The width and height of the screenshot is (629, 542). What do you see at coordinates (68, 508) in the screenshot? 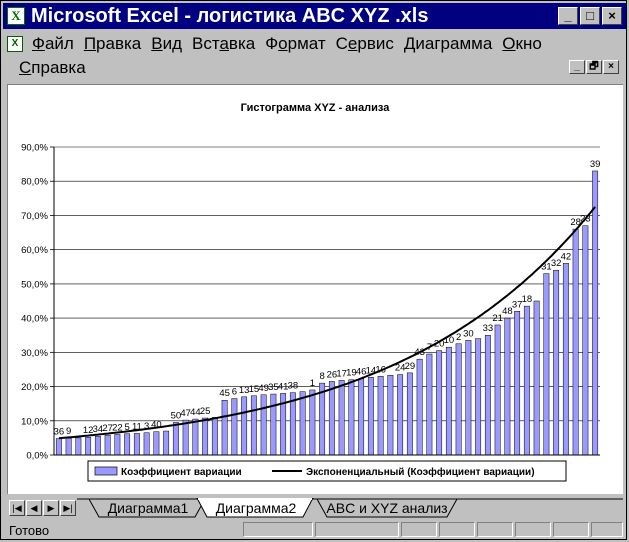
I see `last-sheet-button: ▶|` at bounding box center [68, 508].